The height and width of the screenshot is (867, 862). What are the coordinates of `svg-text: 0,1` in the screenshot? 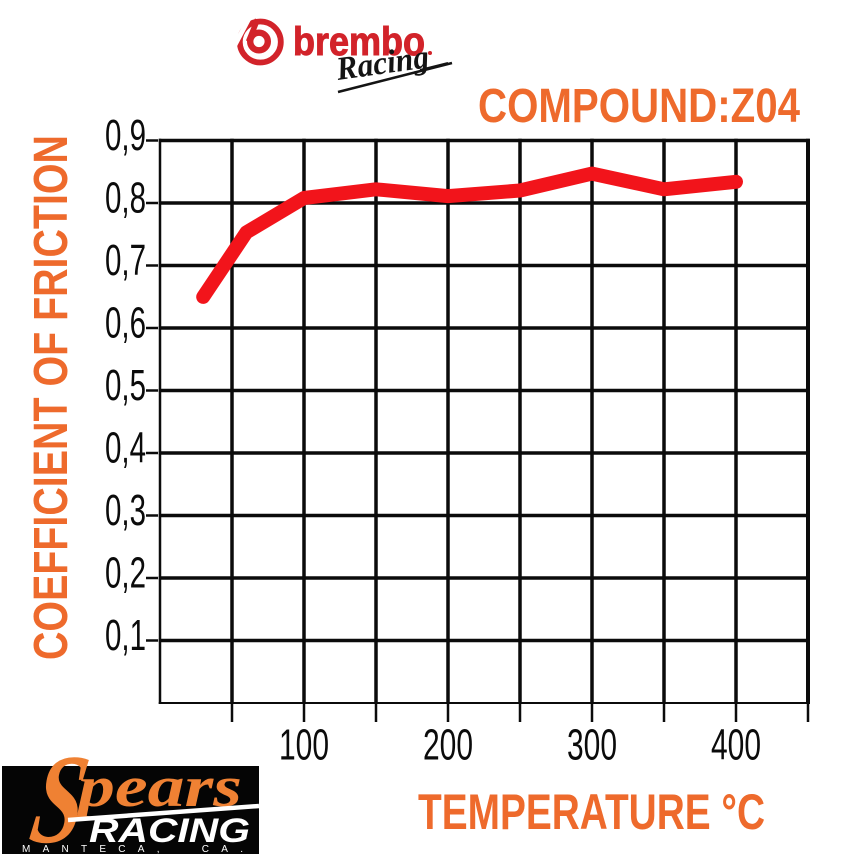 It's located at (125, 635).